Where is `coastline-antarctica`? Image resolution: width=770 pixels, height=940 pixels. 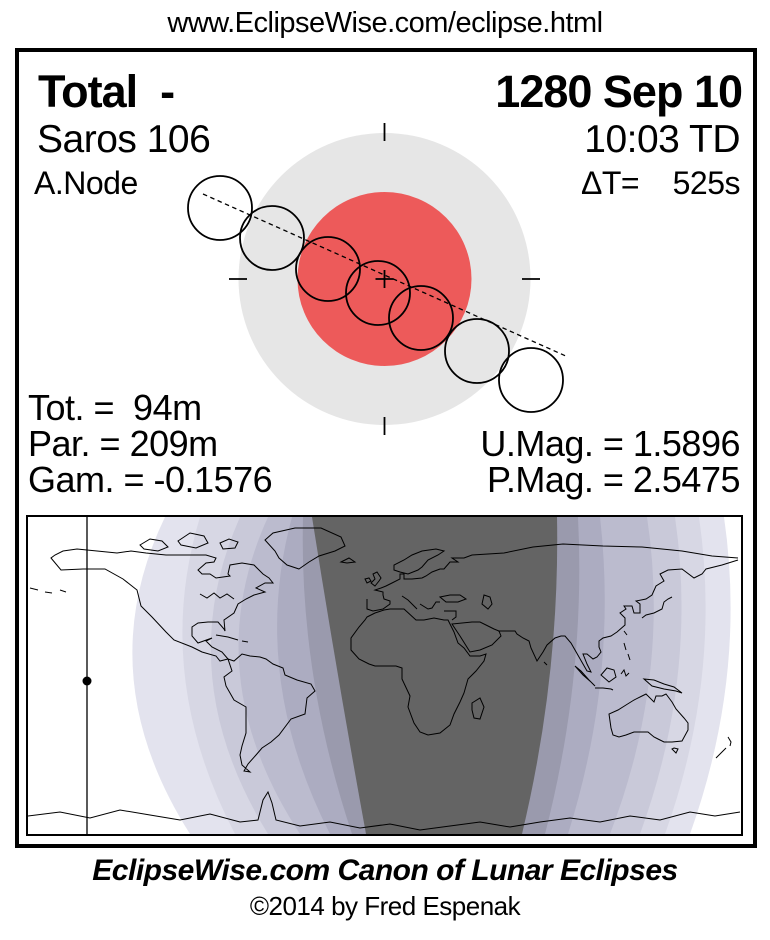 coastline-antarctica is located at coordinates (384, 810).